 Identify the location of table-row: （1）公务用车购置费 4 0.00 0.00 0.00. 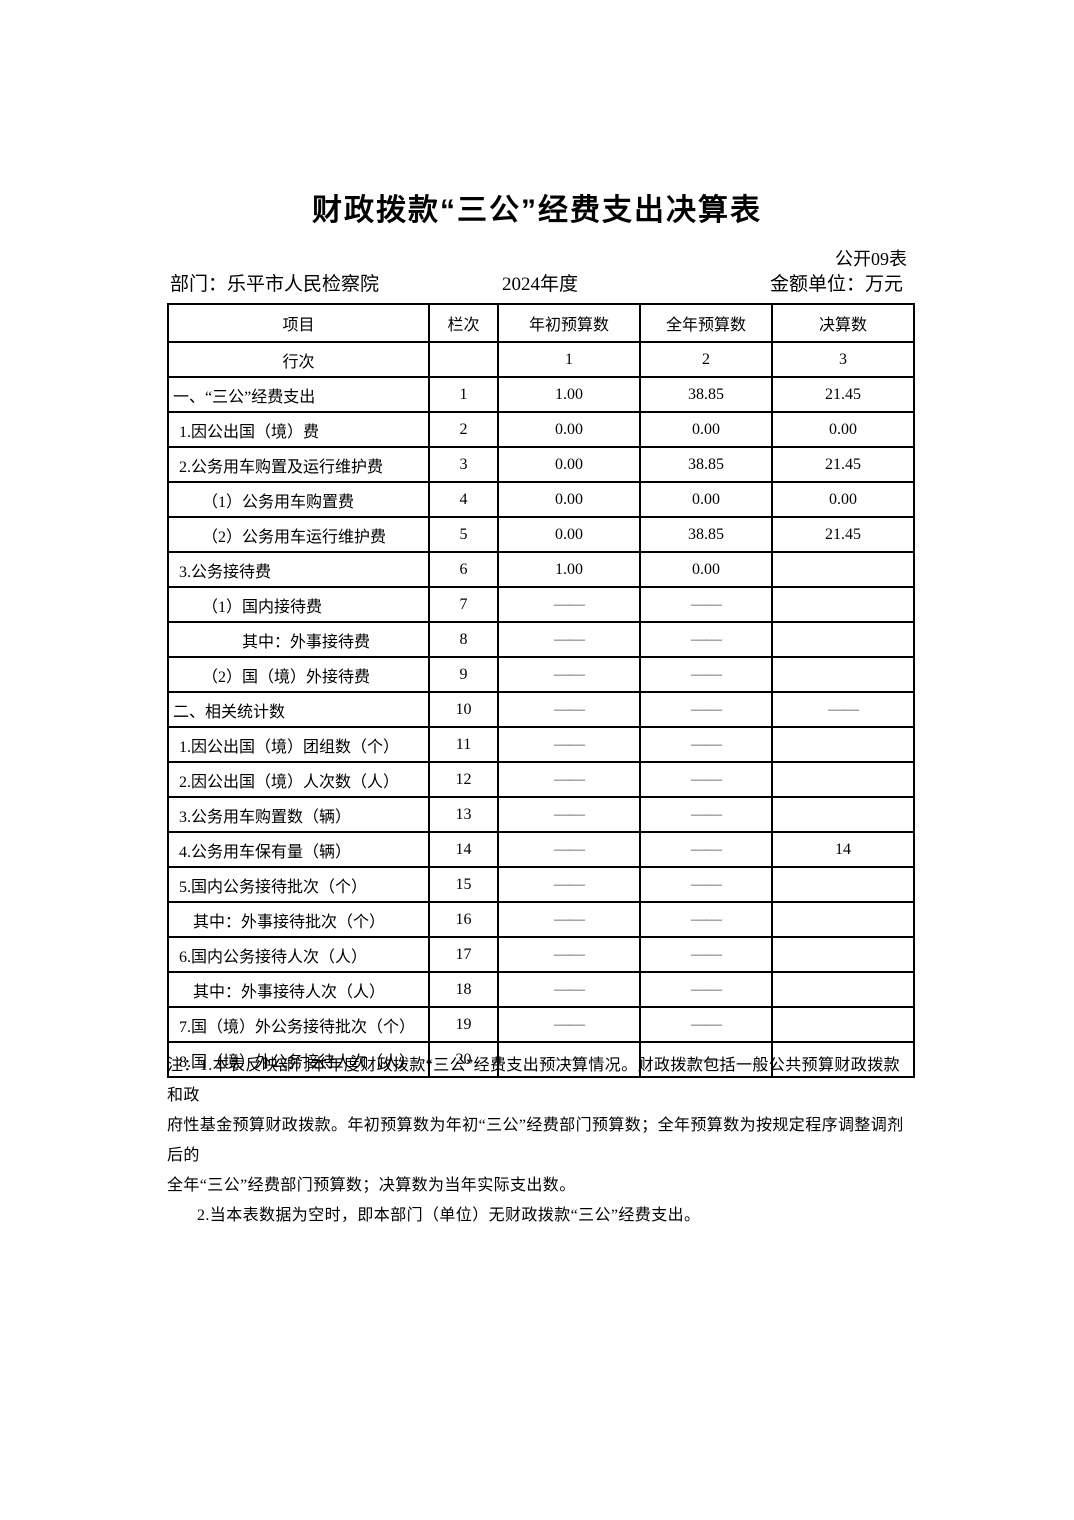
(541, 499).